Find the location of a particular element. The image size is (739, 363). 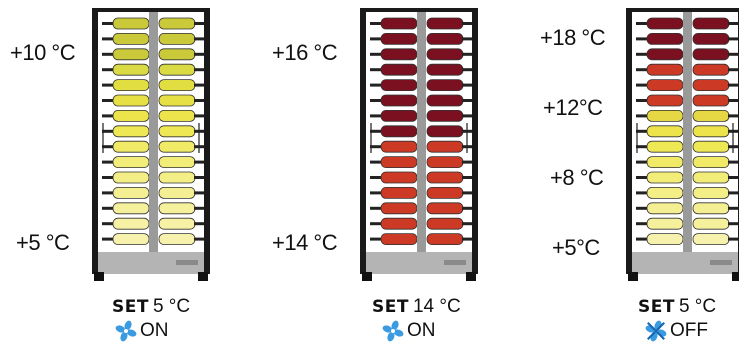

fan-hub is located at coordinates (393, 331).